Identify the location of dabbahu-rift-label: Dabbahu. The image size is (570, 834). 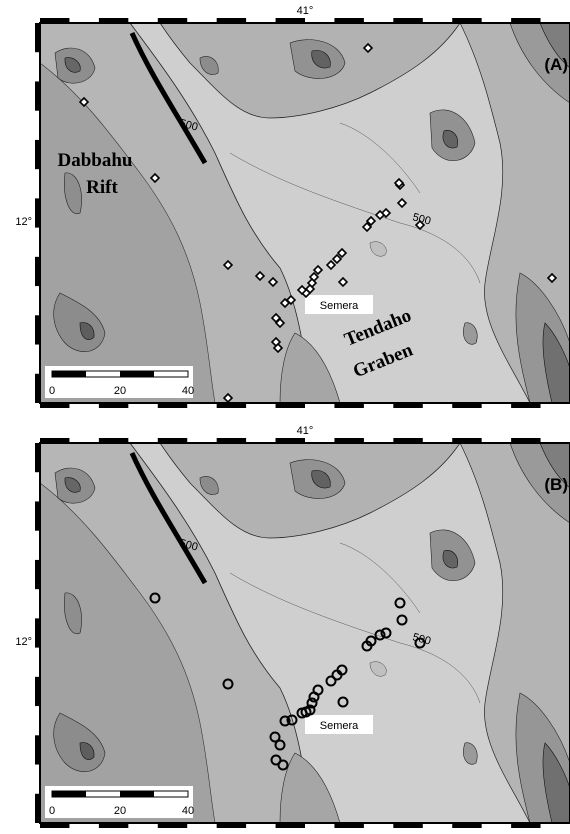
(95, 160).